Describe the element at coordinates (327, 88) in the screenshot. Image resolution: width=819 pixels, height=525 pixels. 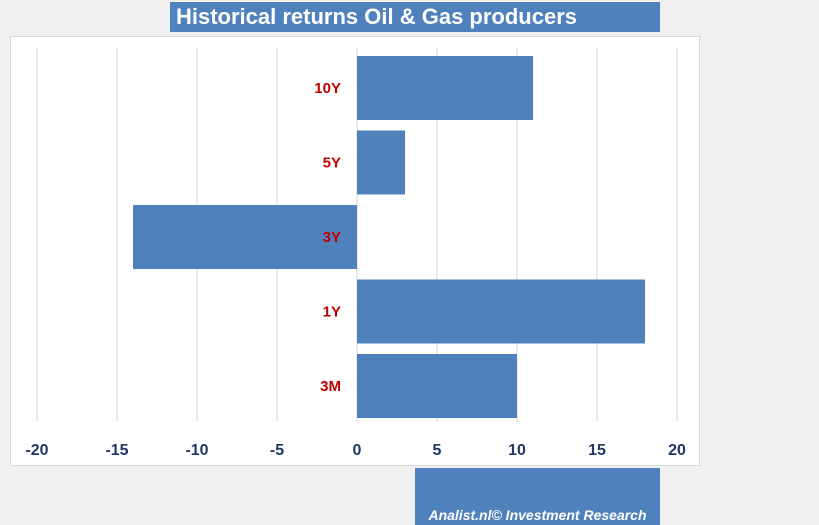
I see `category-label-10y: 10Y` at that location.